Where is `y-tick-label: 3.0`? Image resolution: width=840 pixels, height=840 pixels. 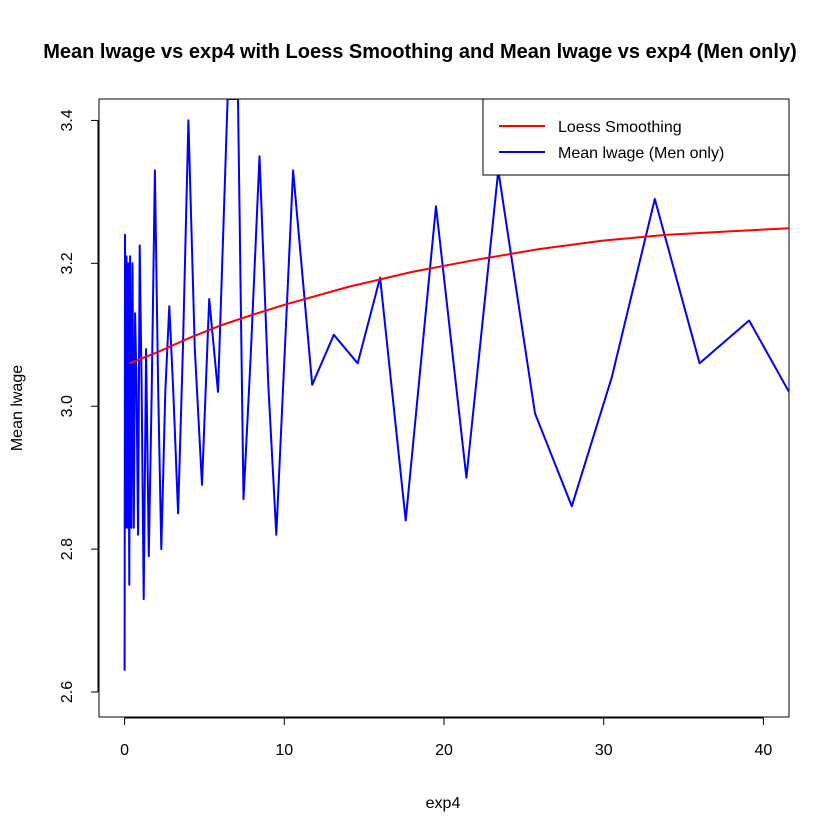
y-tick-label: 3.0 is located at coordinates (67, 406).